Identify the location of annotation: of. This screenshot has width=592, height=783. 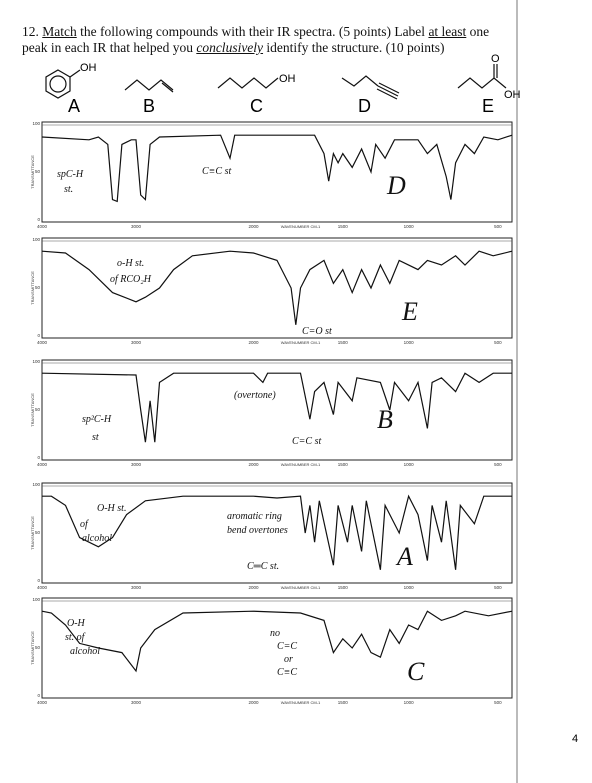
(84, 524).